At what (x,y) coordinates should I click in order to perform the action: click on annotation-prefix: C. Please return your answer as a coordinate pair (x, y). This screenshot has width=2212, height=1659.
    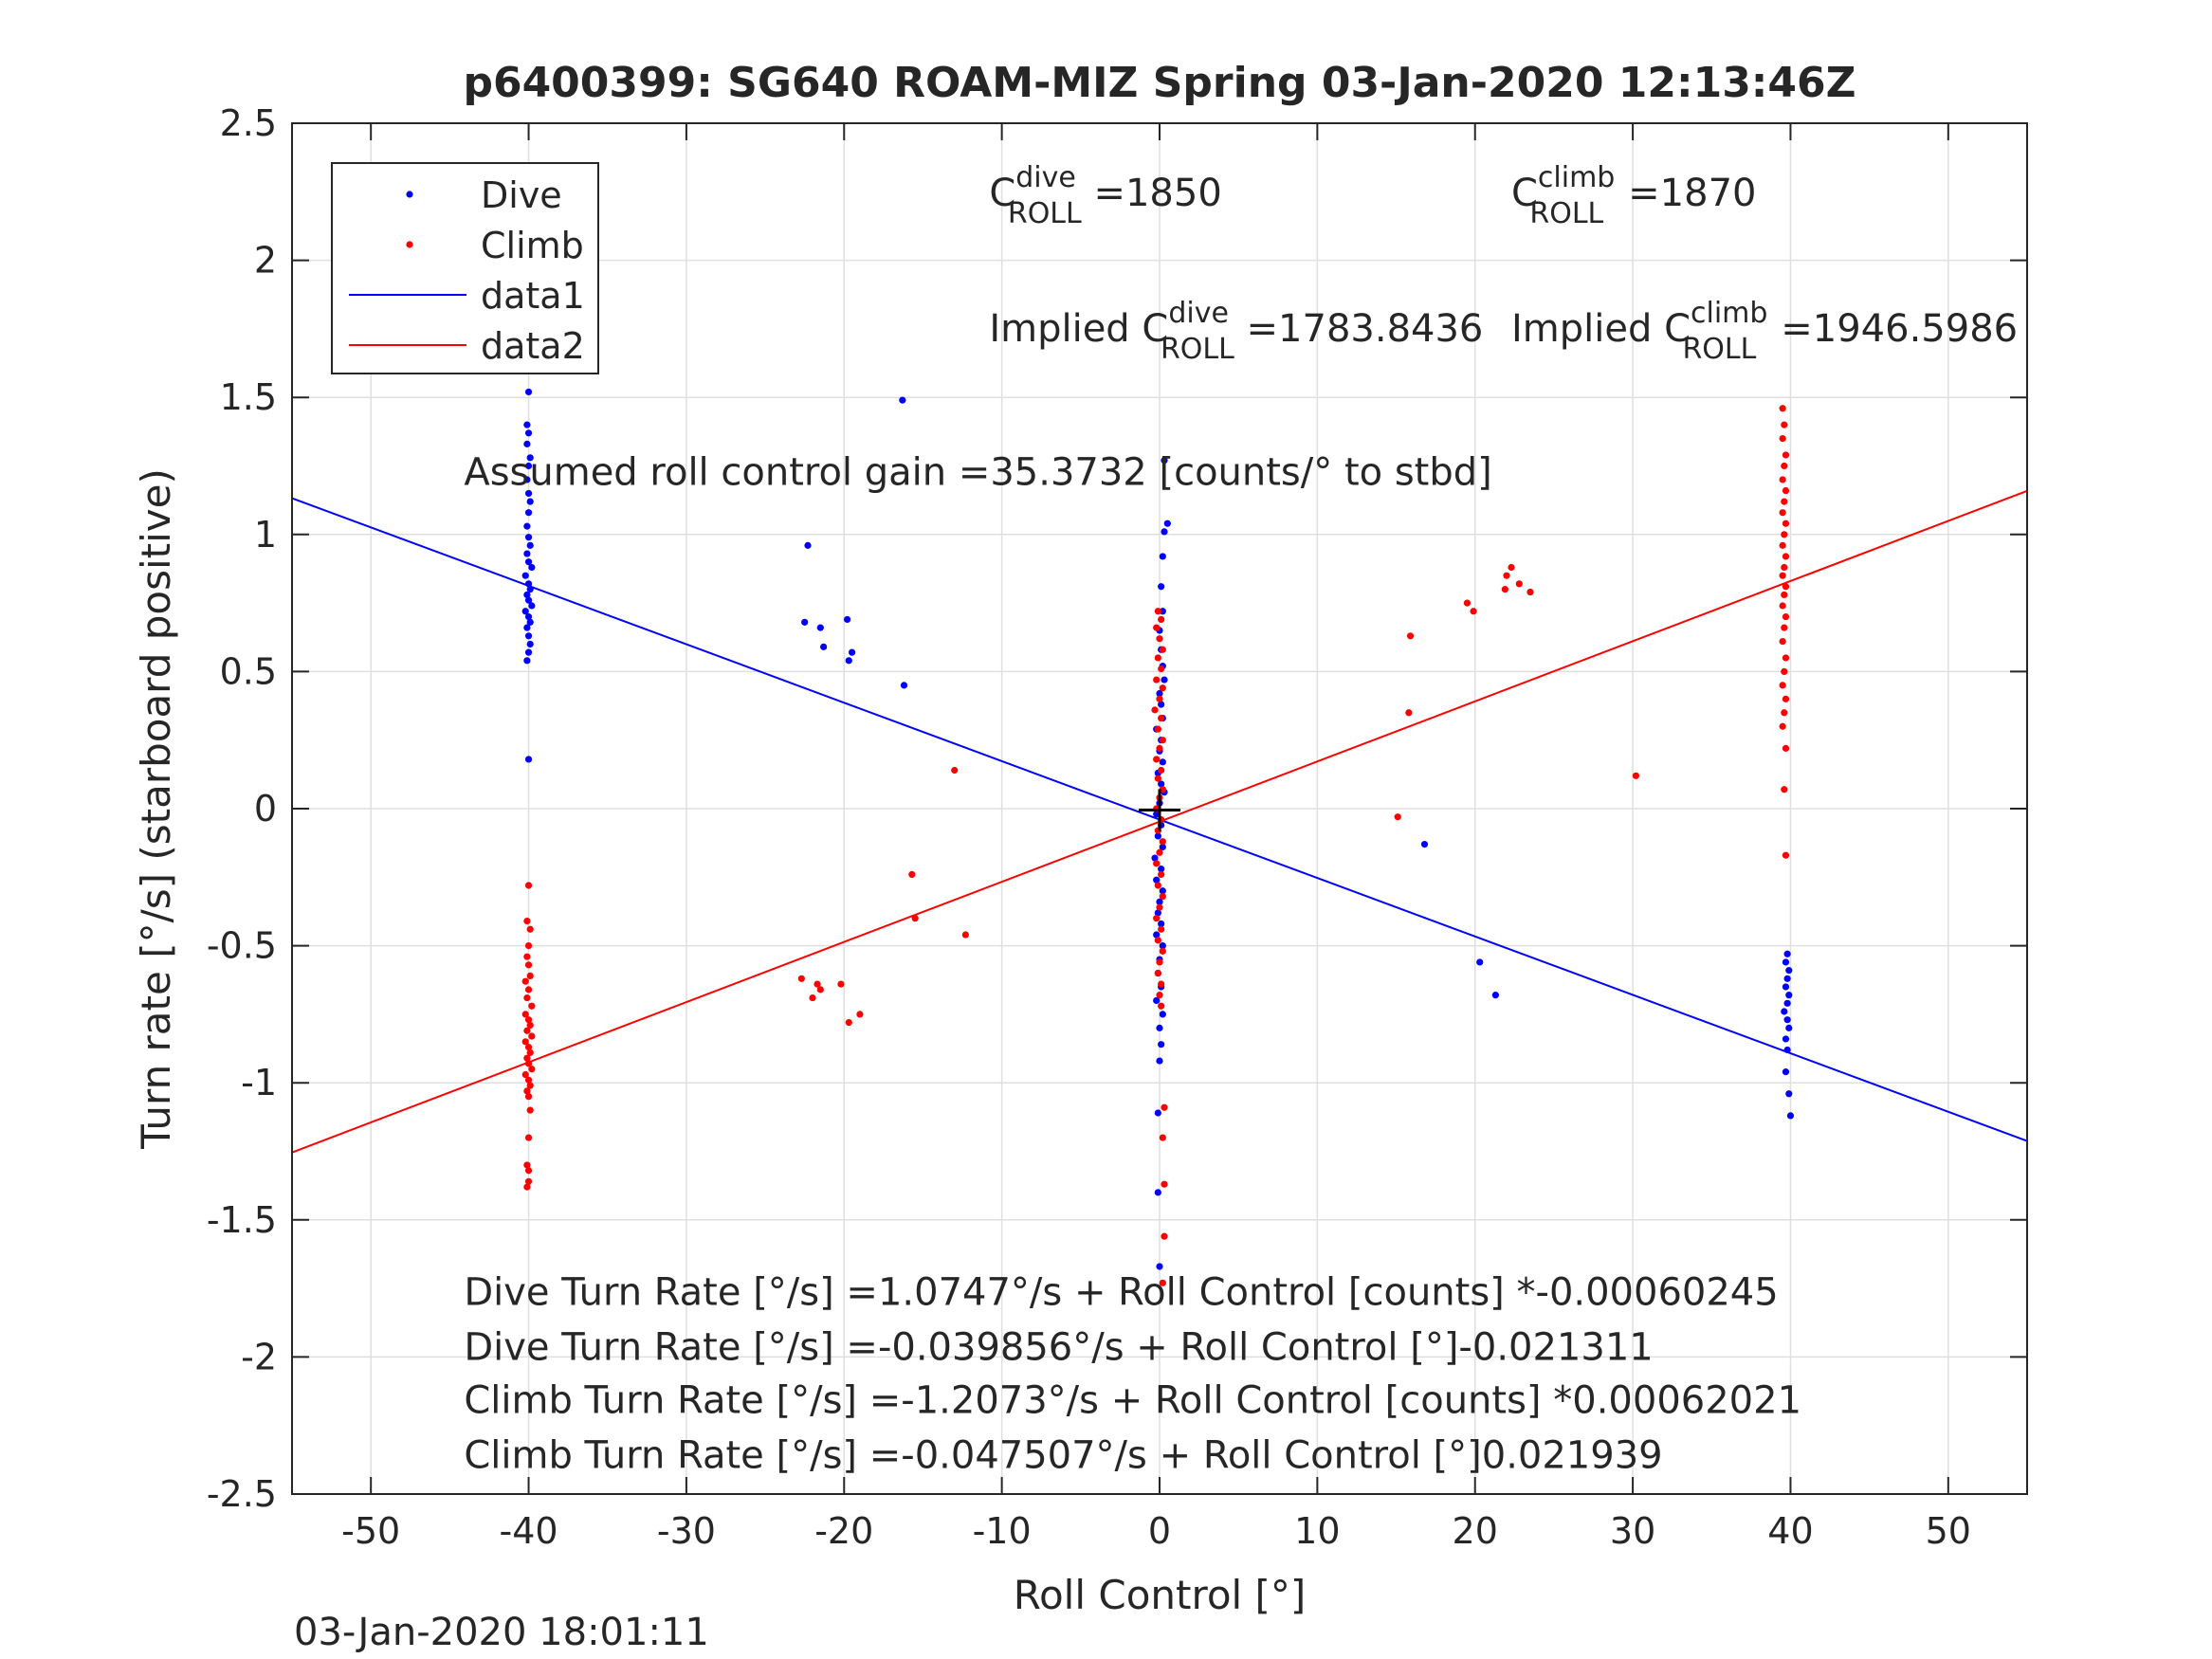
    Looking at the image, I should click on (1524, 193).